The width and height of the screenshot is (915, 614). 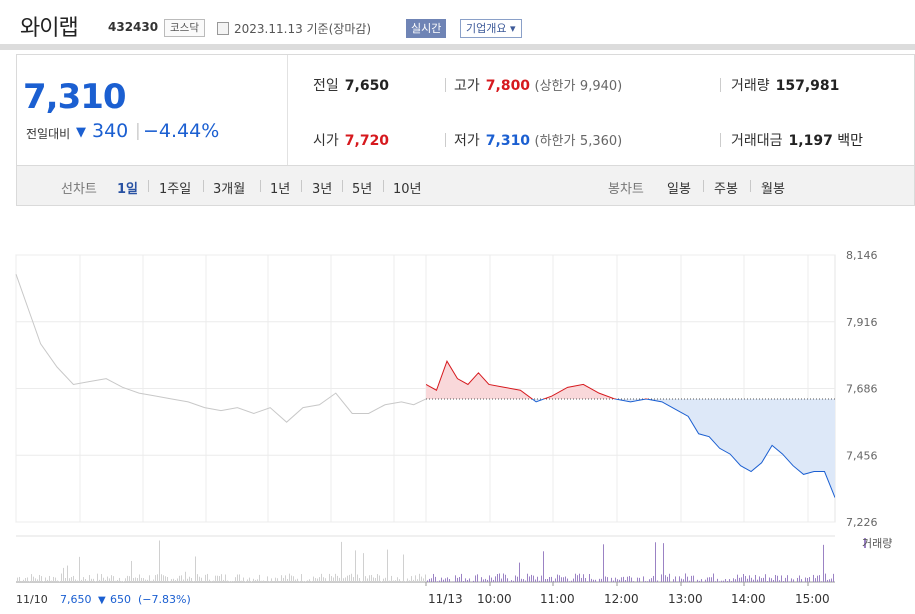 I want to click on separator, so click(x=445, y=85).